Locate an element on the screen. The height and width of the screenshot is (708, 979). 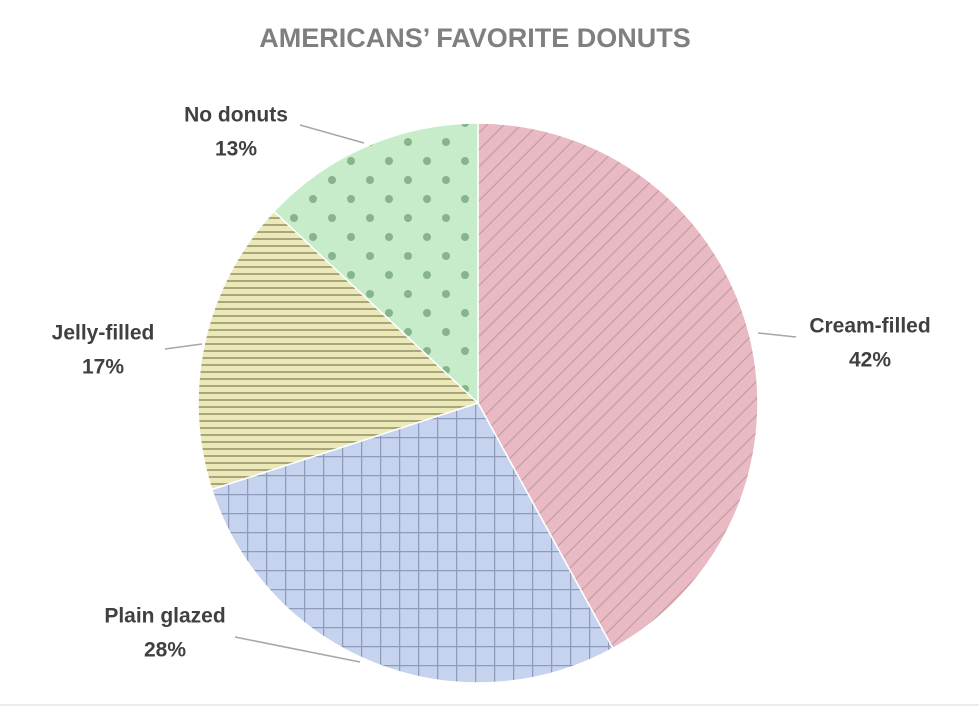
value-label: 42% is located at coordinates (870, 360).